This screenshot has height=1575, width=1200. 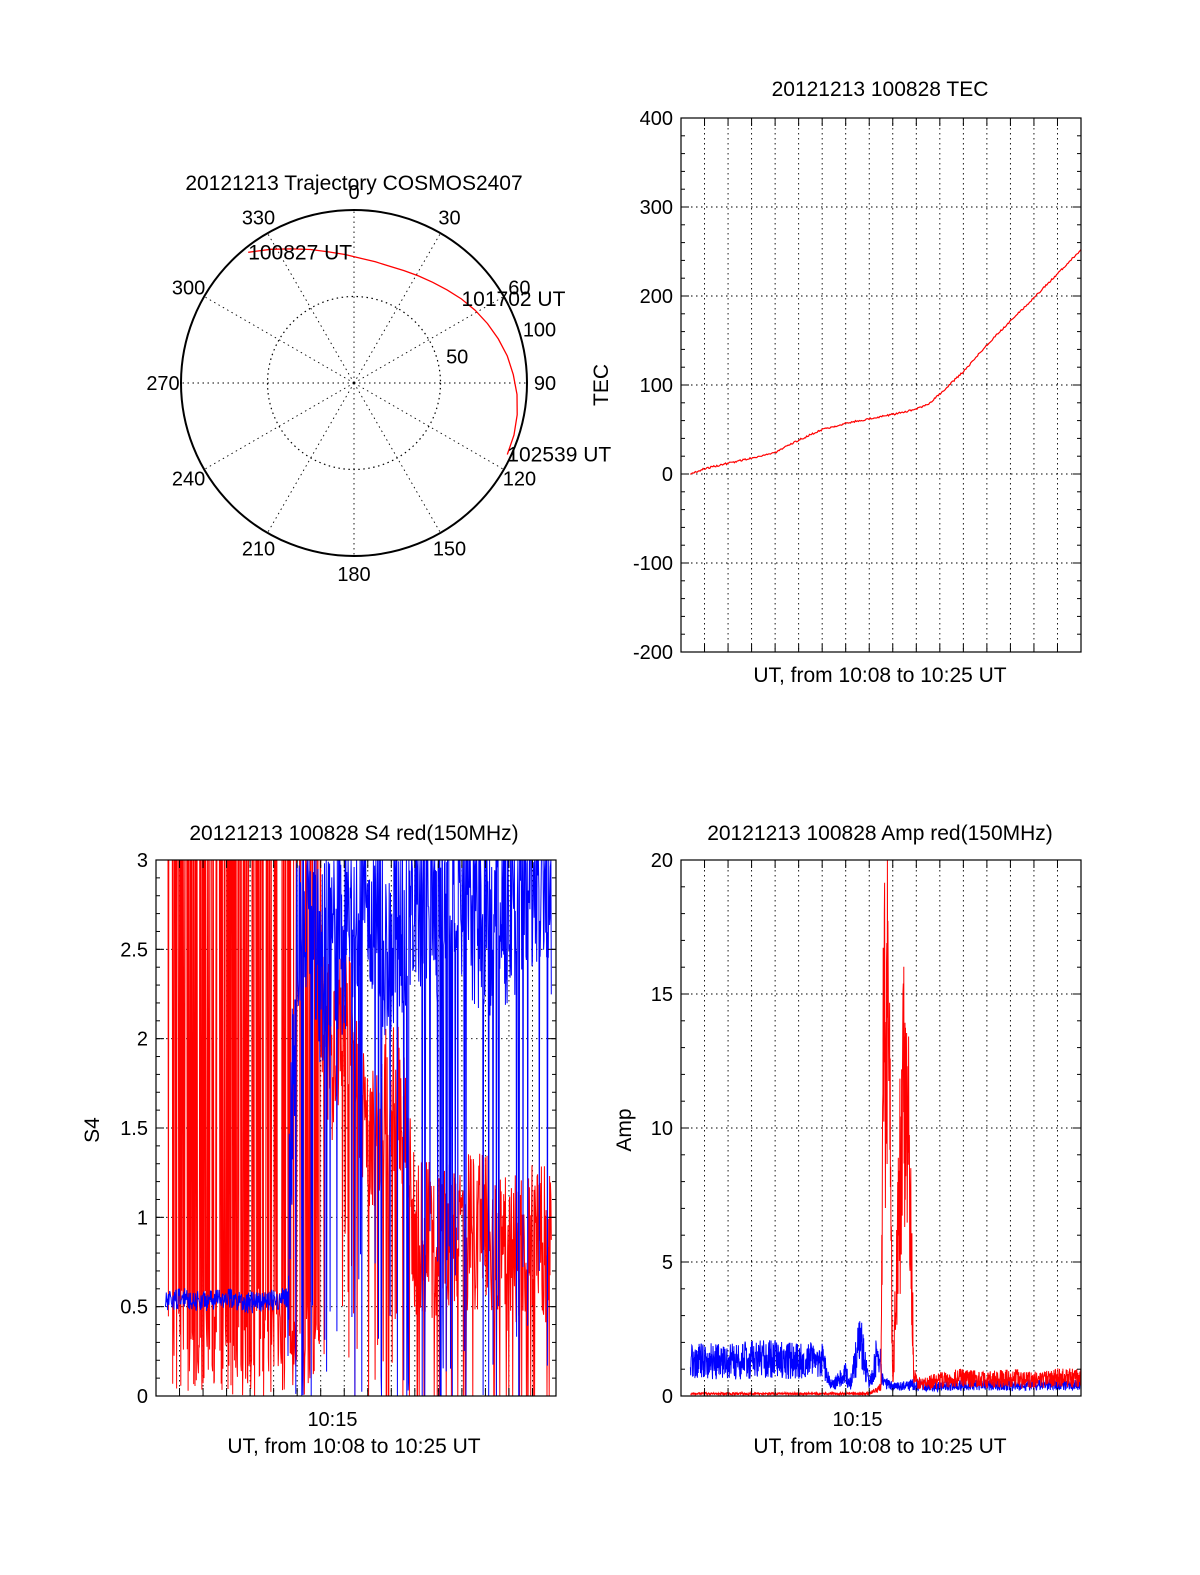 What do you see at coordinates (92, 1130) in the screenshot?
I see `s4-ylabel: S4` at bounding box center [92, 1130].